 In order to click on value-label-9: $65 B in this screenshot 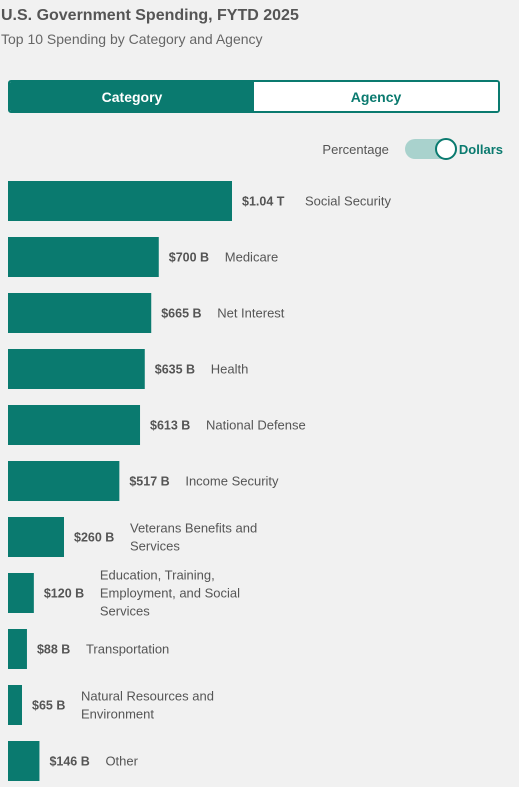, I will do `click(48, 706)`.